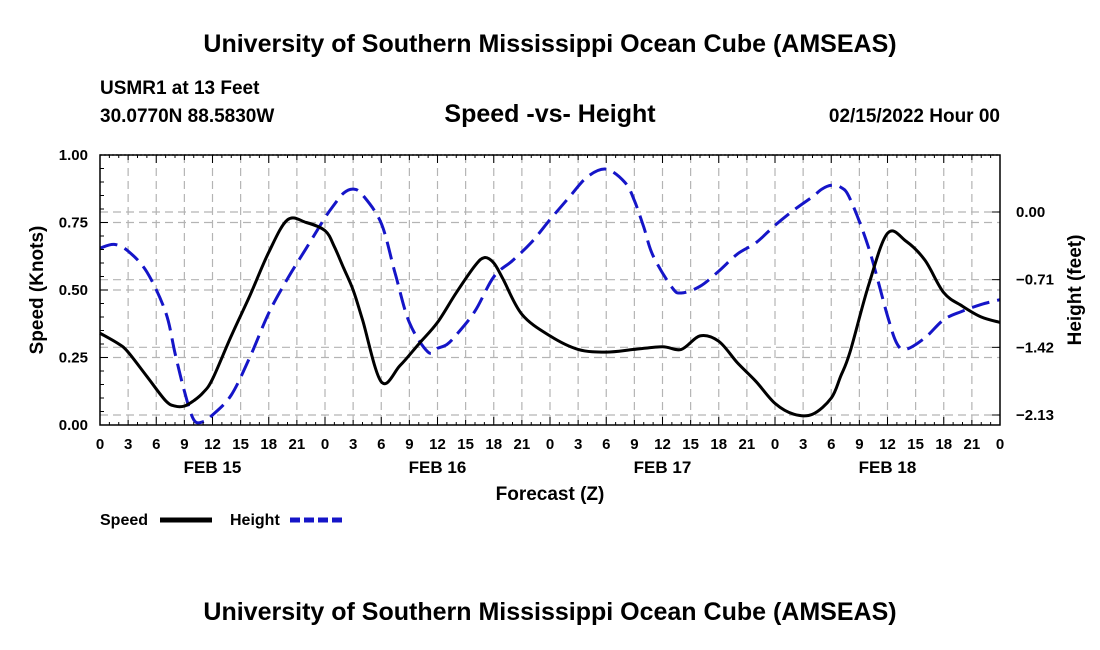 Image resolution: width=1100 pixels, height=650 pixels. Describe the element at coordinates (124, 520) in the screenshot. I see `legend-speed-label: Speed` at that location.